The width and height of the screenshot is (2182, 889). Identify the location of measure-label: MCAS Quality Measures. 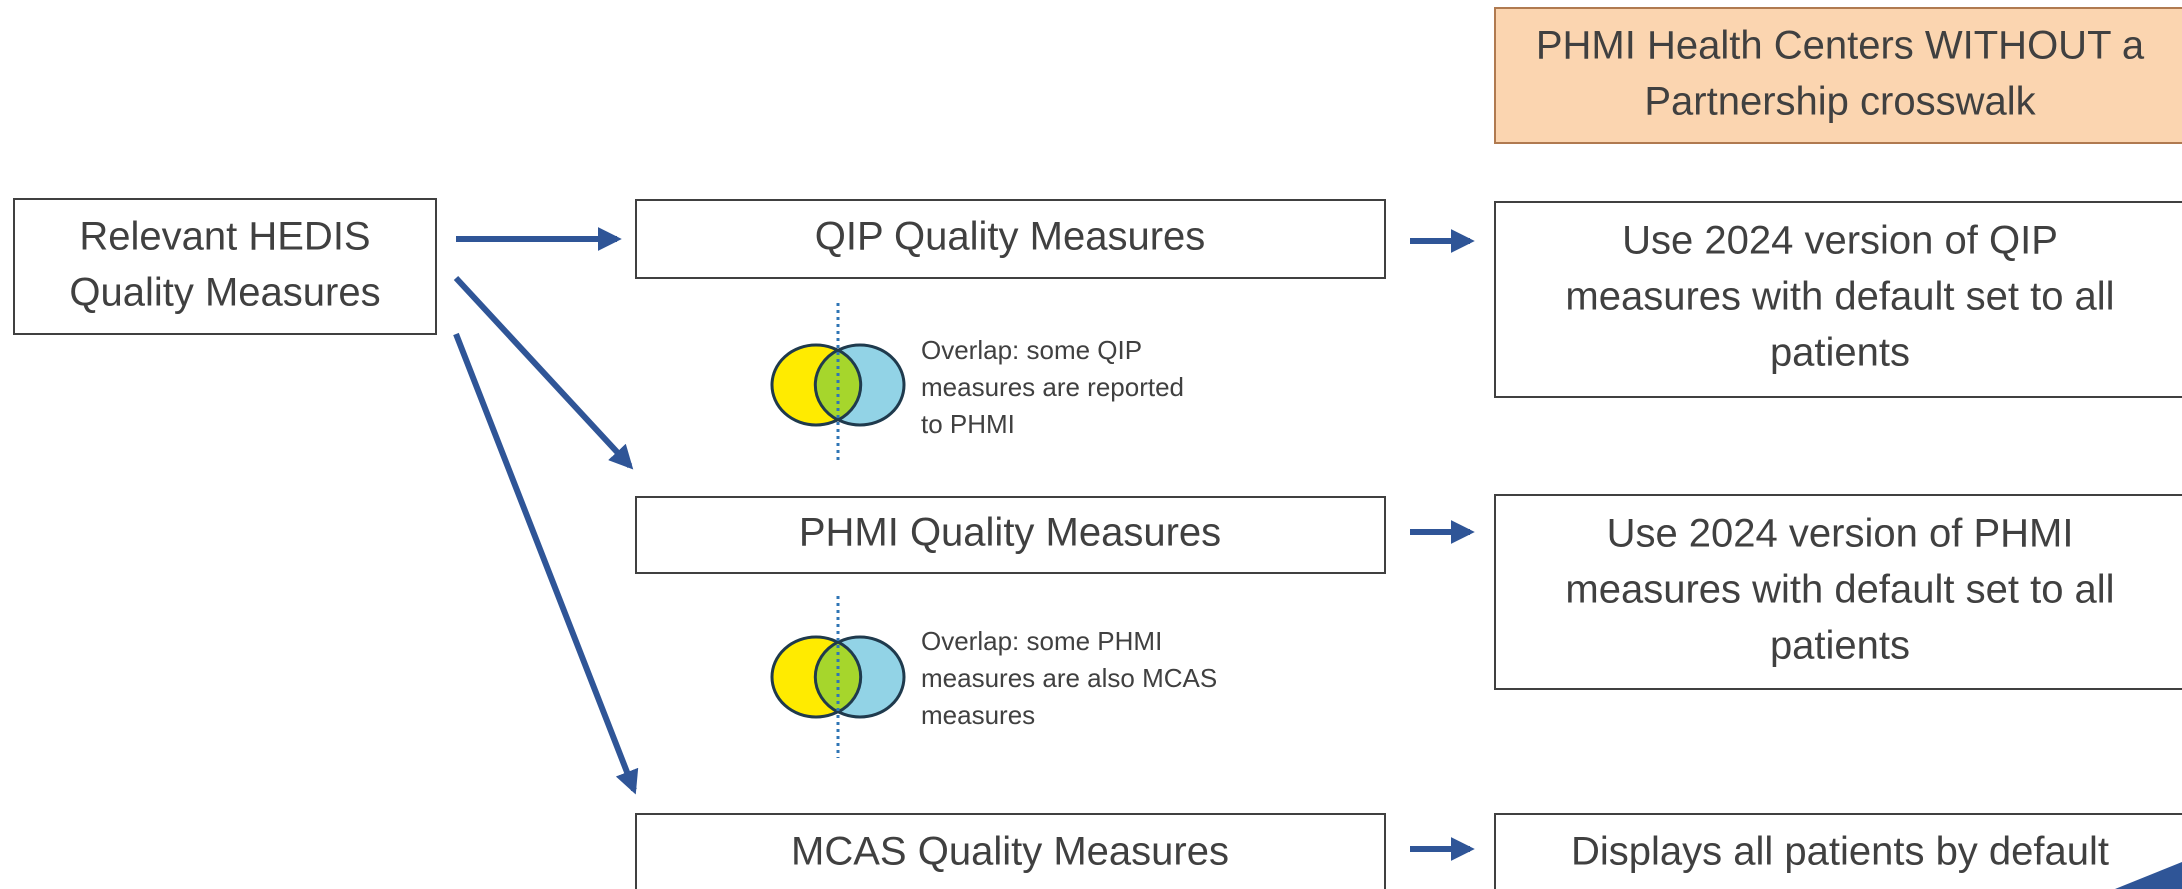
(1010, 852).